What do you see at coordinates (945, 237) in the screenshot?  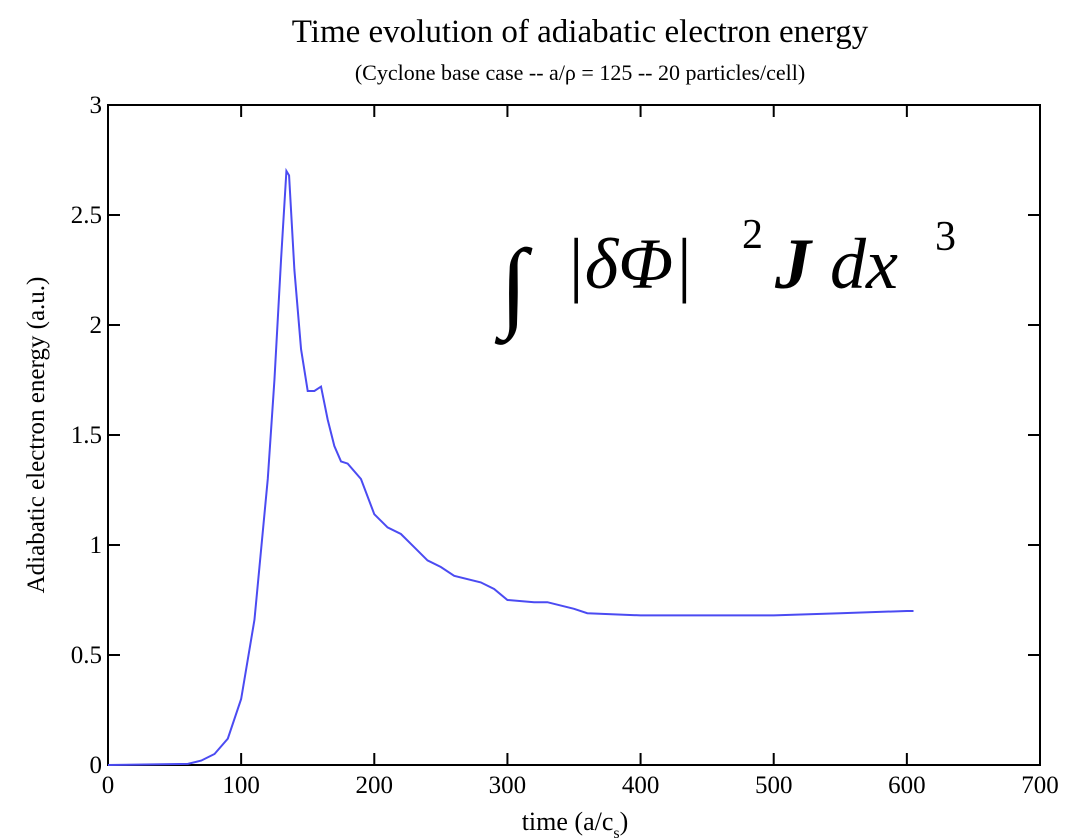 I see `annotation-power: 3` at bounding box center [945, 237].